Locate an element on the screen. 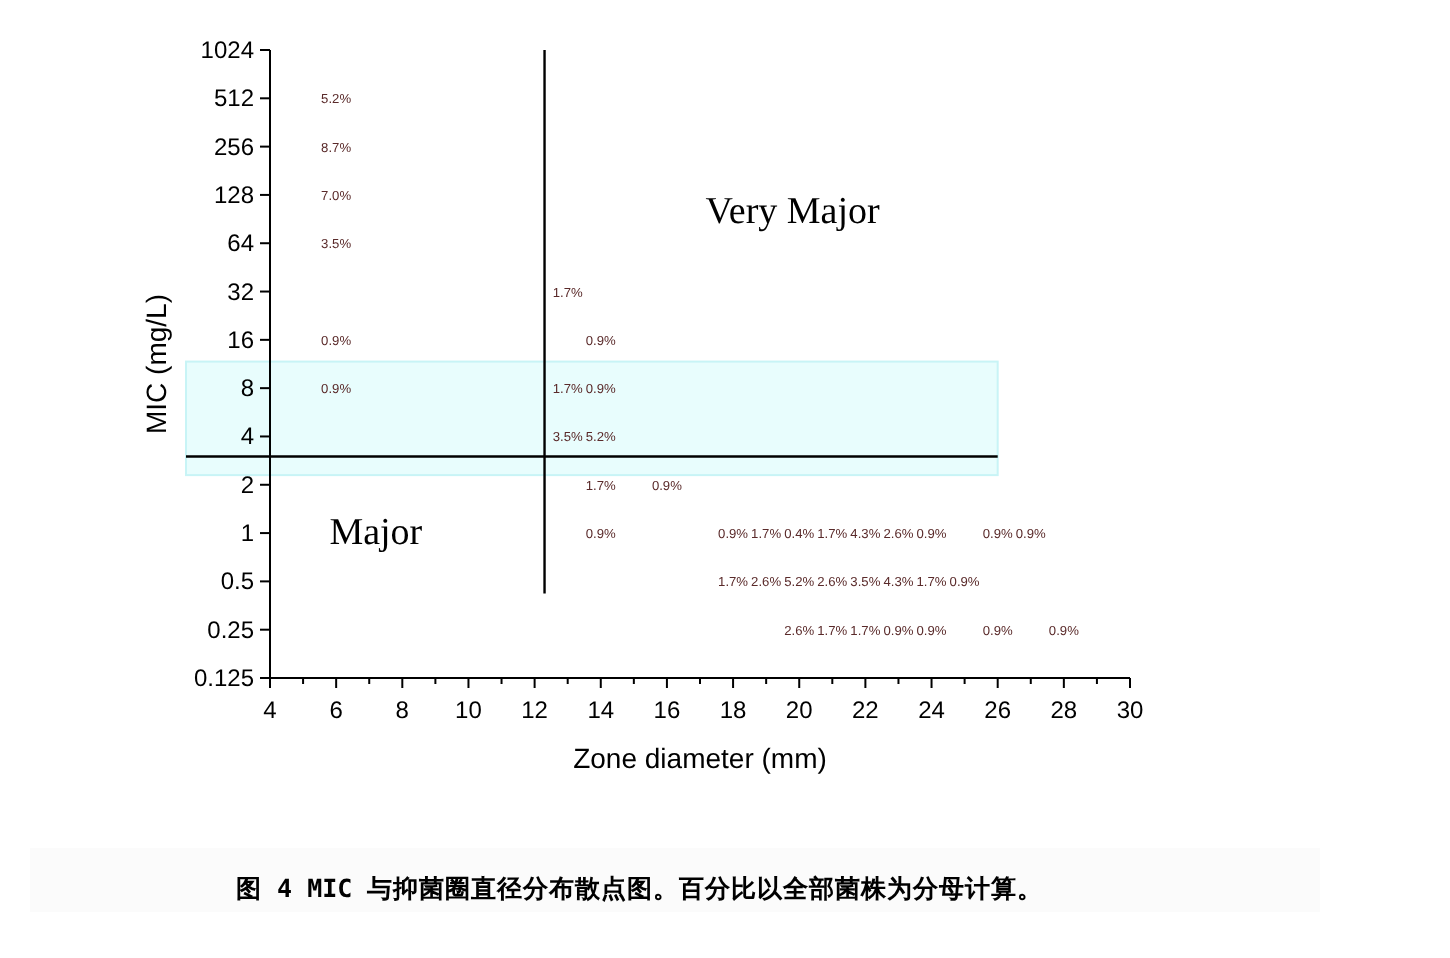 Image resolution: width=1450 pixels, height=958 pixels. y-tick-label: 128 is located at coordinates (234, 194).